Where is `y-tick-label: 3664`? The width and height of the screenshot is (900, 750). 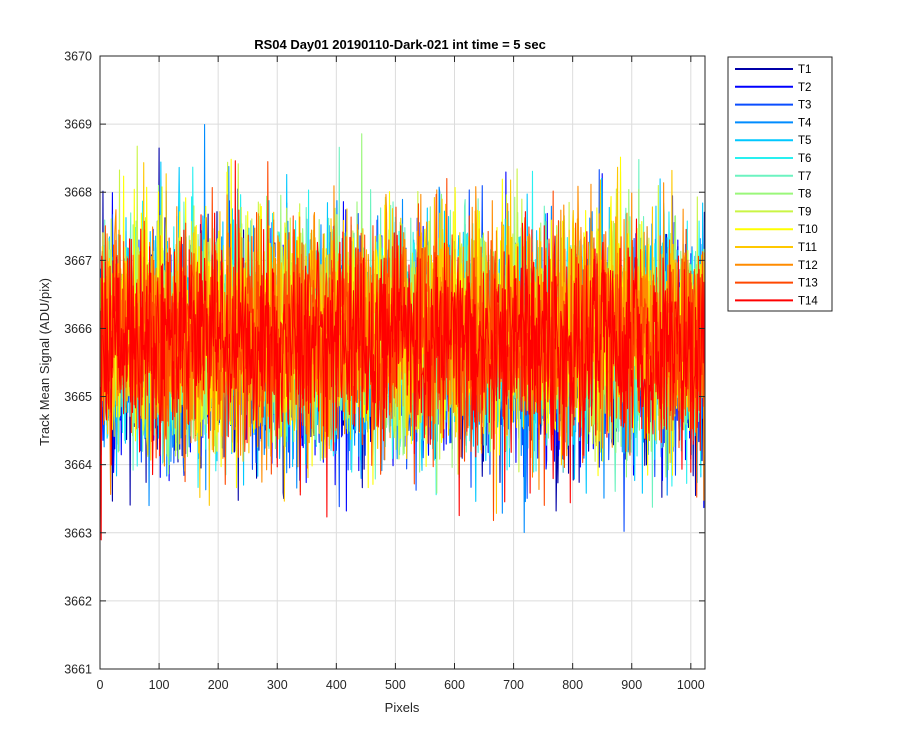 y-tick-label: 3664 is located at coordinates (78, 465).